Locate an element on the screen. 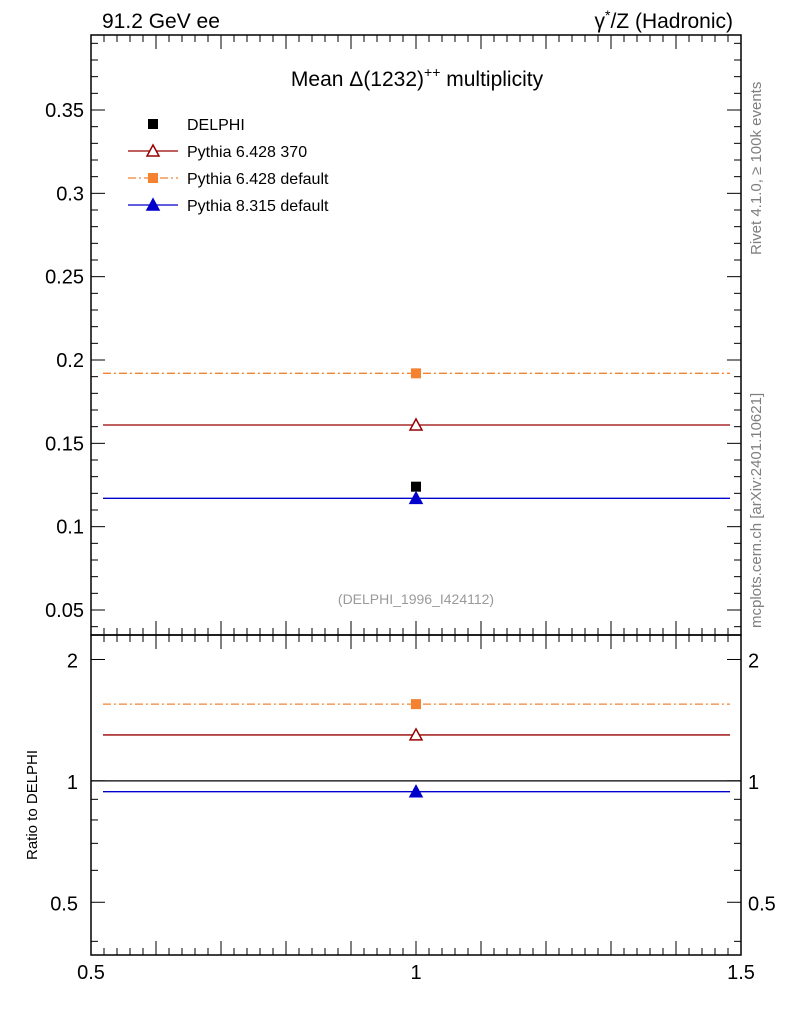 The width and height of the screenshot is (786, 1024). y-tick-label: 0.15 is located at coordinates (64, 444).